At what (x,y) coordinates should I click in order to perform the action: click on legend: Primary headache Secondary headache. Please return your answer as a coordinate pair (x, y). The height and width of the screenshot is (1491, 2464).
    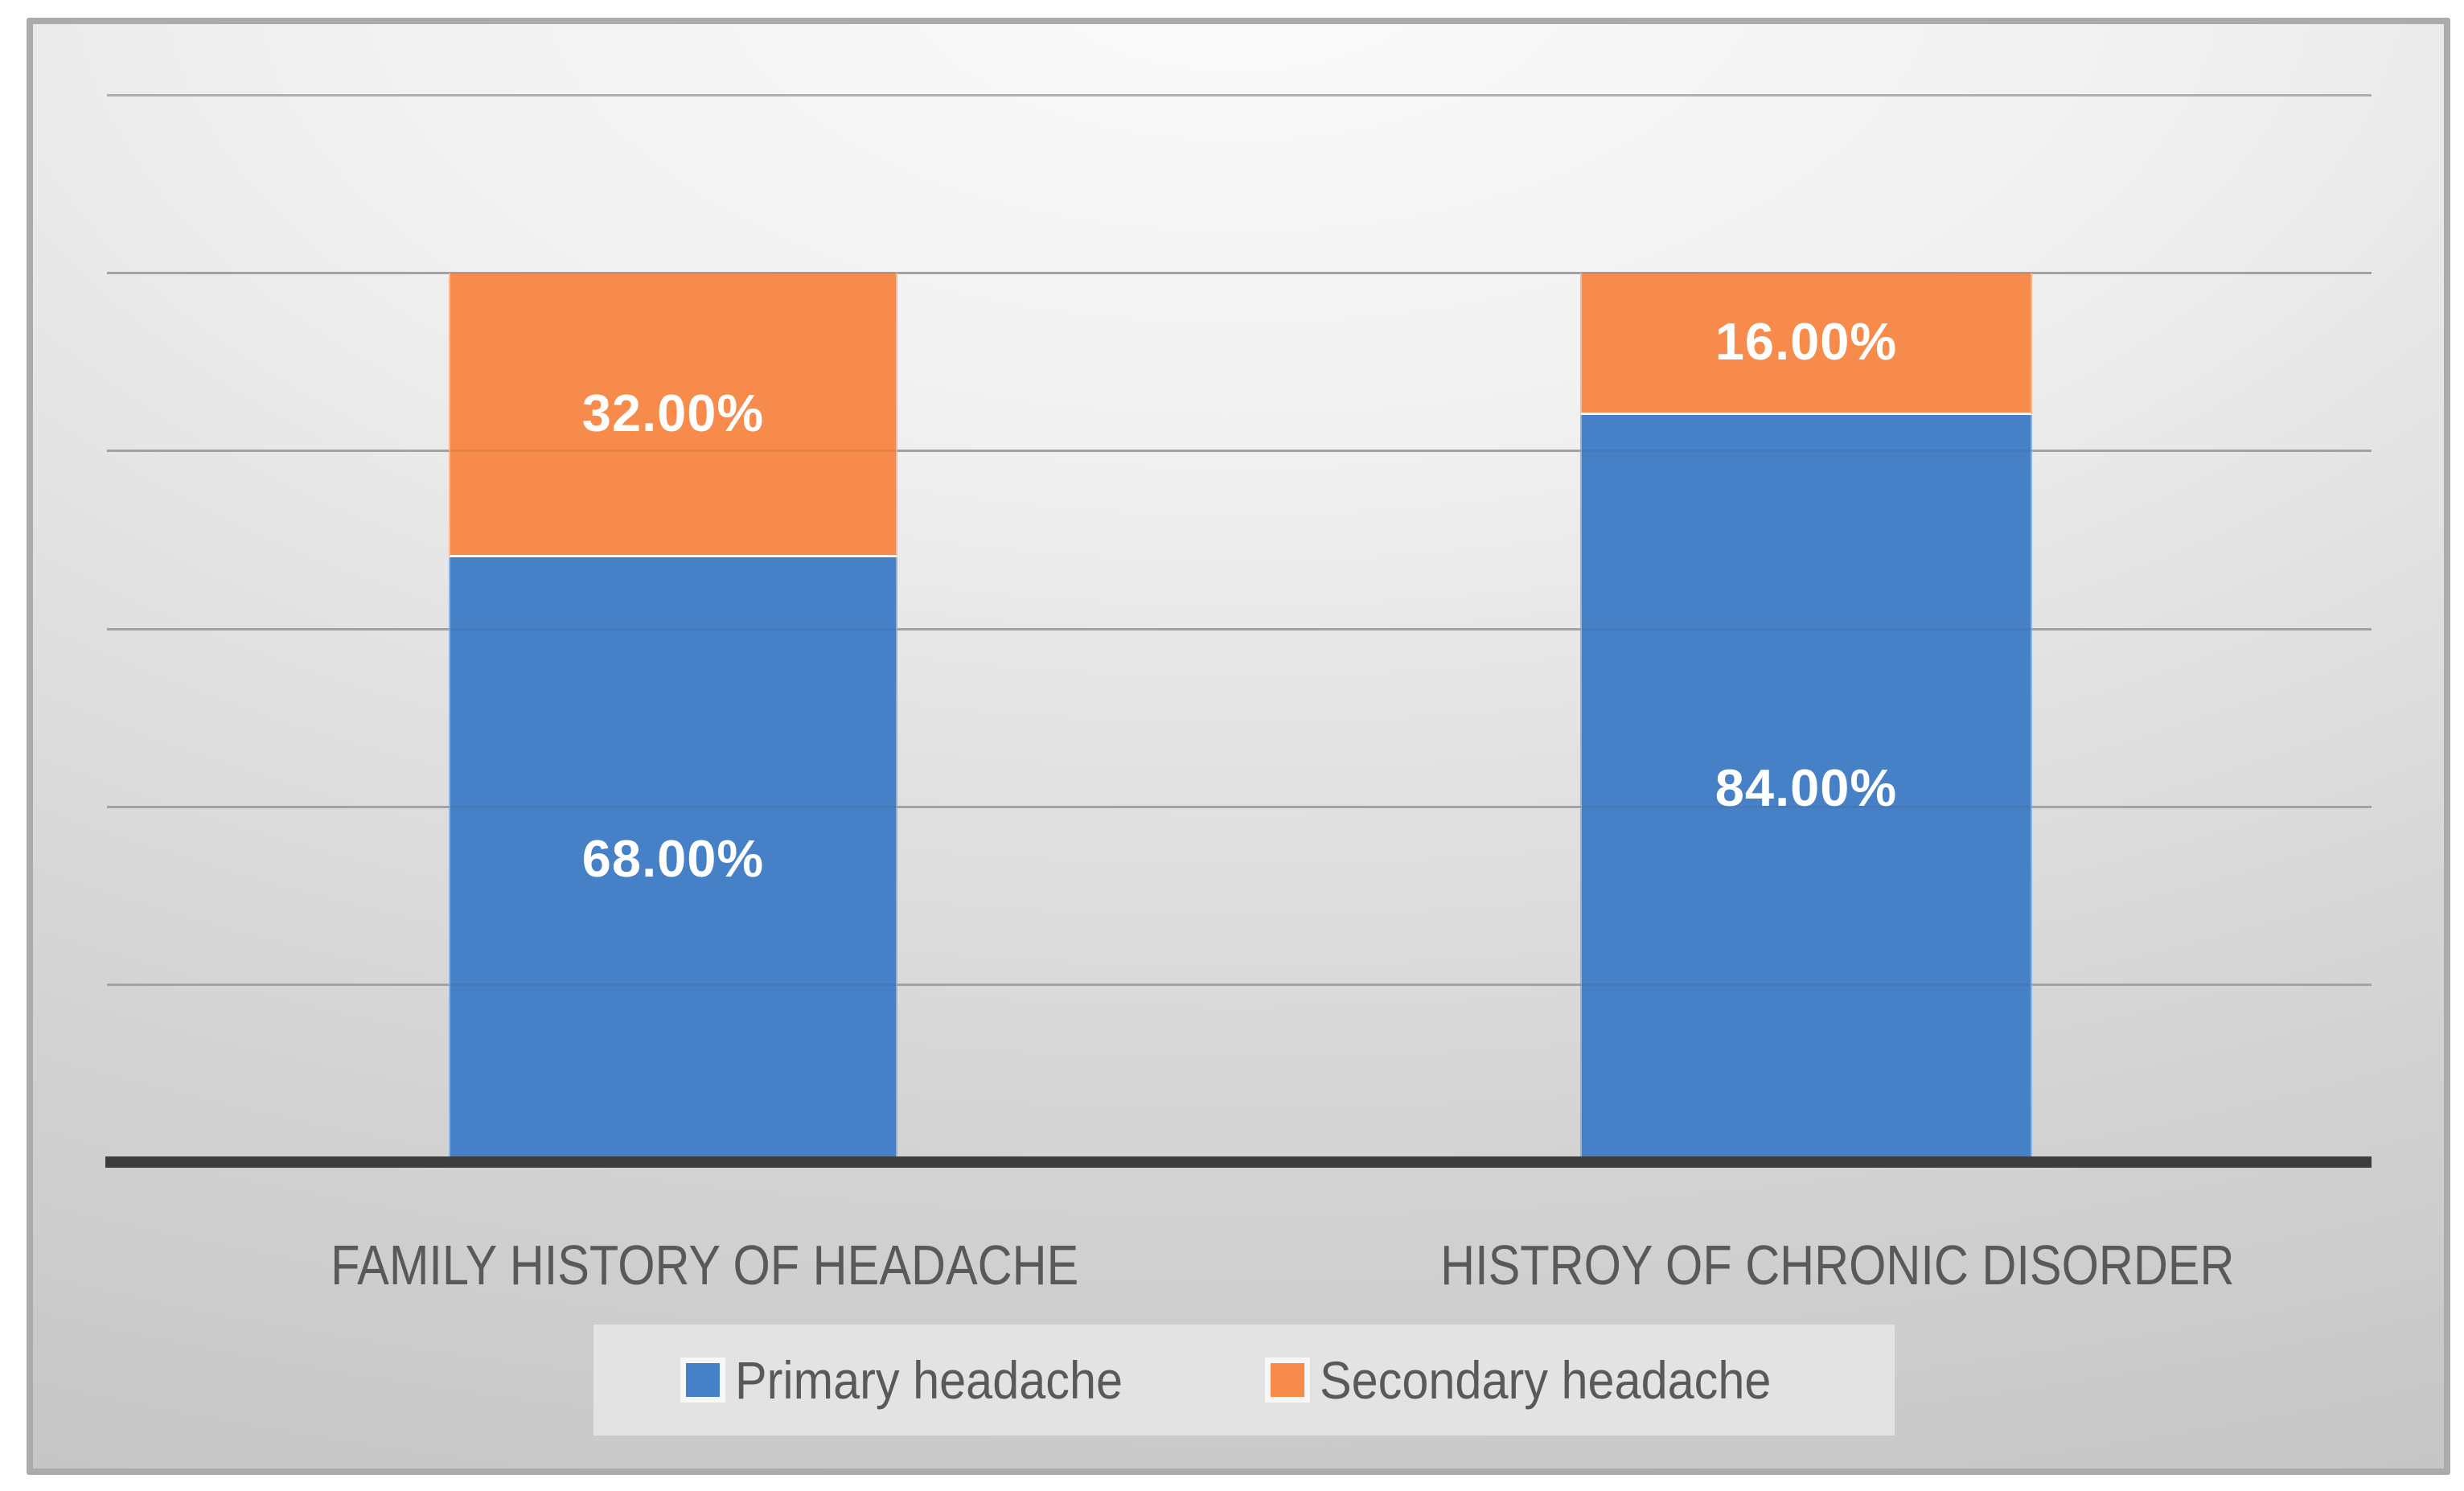
    Looking at the image, I should click on (1244, 1380).